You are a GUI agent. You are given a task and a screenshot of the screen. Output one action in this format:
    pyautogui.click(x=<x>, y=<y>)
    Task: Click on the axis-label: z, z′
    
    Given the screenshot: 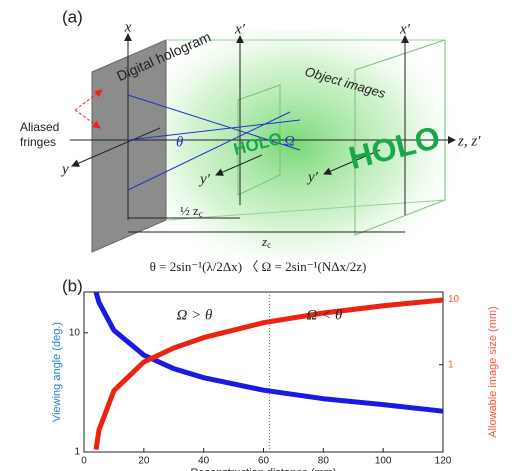 What is the action you would take?
    pyautogui.click(x=469, y=141)
    